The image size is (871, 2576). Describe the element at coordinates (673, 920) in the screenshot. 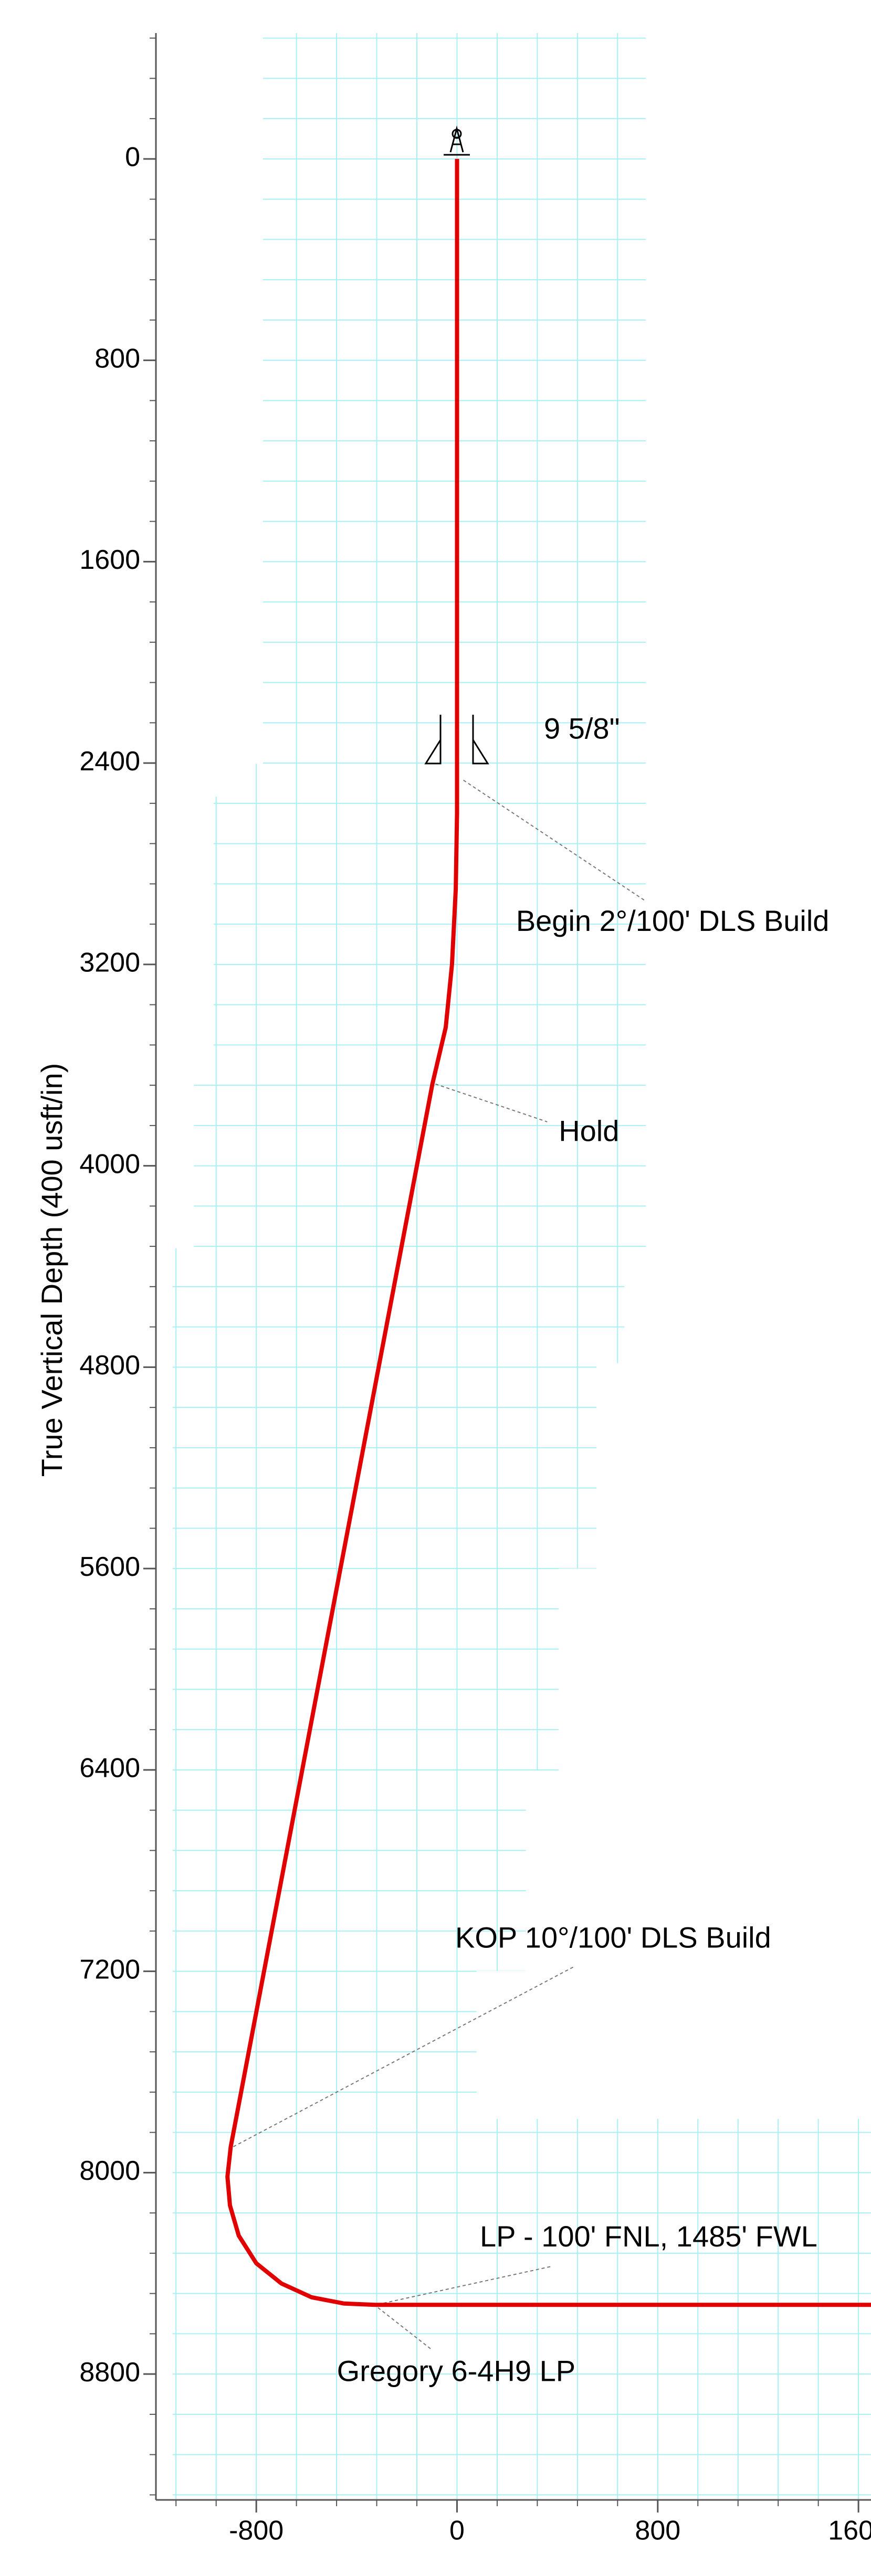

I see `annotation: Begin 2°/100' DLS Build` at that location.